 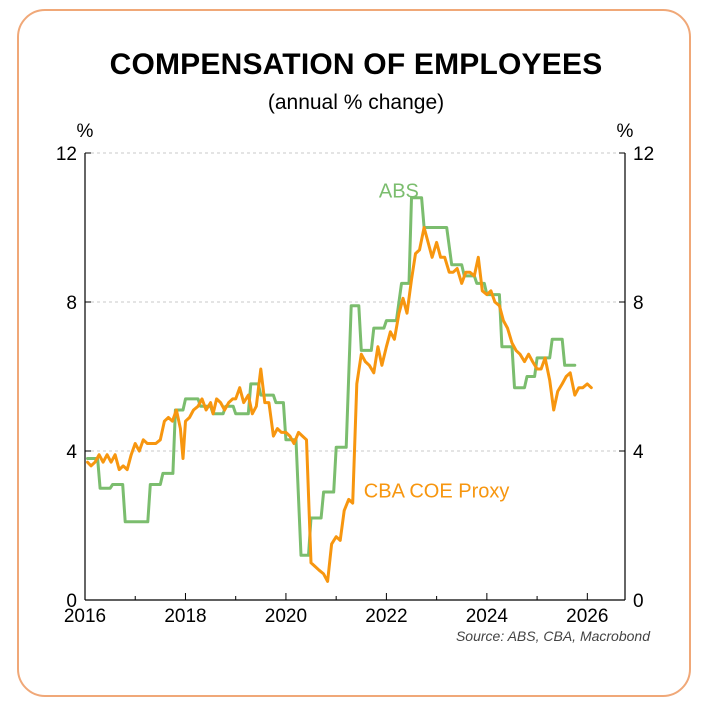 What do you see at coordinates (625, 131) in the screenshot?
I see `y-unit-label-right: %` at bounding box center [625, 131].